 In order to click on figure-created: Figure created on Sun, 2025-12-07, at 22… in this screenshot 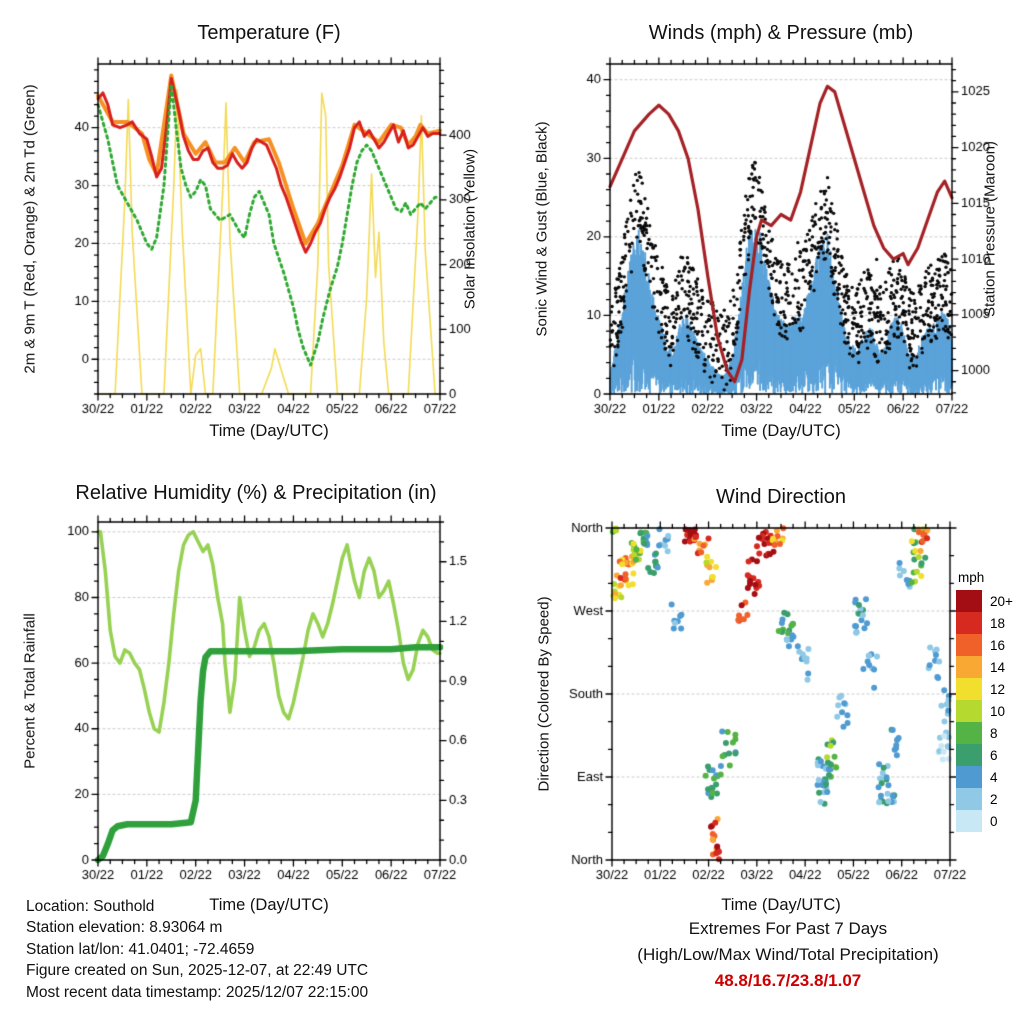, I will do `click(197, 971)`.